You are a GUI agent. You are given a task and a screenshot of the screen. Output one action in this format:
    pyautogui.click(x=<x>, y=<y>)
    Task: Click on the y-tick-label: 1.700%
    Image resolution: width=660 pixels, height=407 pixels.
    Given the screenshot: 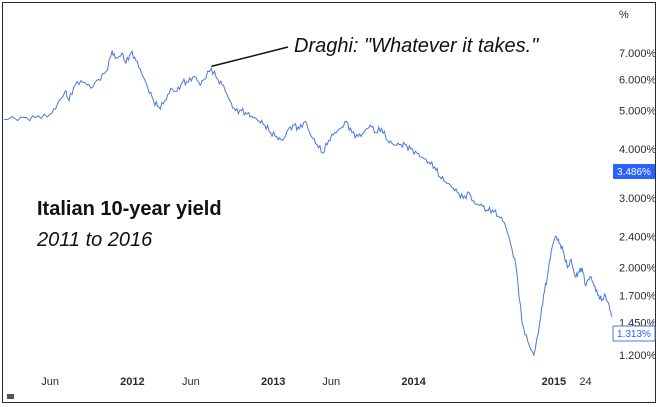 What is the action you would take?
    pyautogui.click(x=638, y=296)
    